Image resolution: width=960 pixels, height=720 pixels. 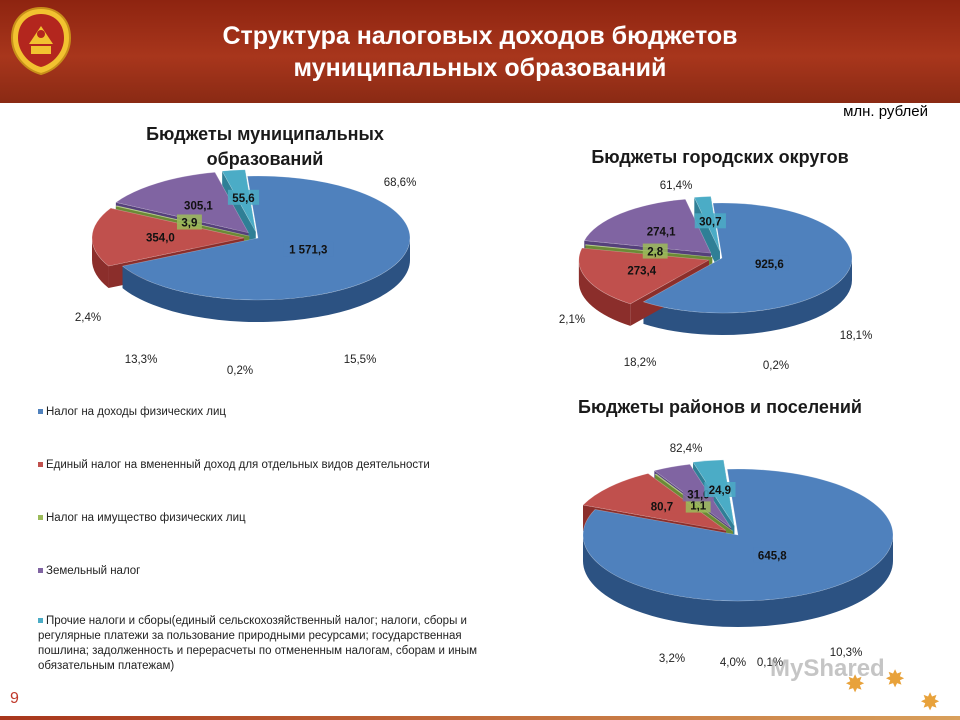 What do you see at coordinates (480, 68) in the screenshot?
I see `title-line-2: муниципальных образований` at bounding box center [480, 68].